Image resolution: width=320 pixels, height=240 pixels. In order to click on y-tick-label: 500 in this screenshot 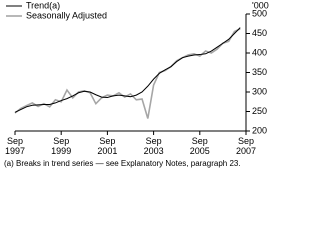, I will do `click(259, 13)`.